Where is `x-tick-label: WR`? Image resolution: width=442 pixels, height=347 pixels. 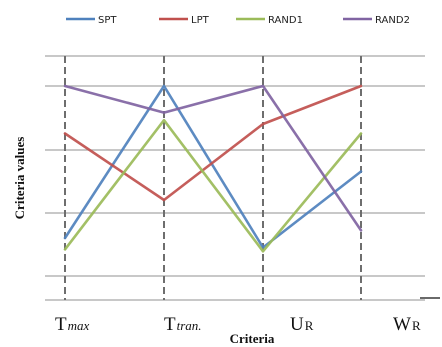
x-tick-label: WR is located at coordinates (407, 324).